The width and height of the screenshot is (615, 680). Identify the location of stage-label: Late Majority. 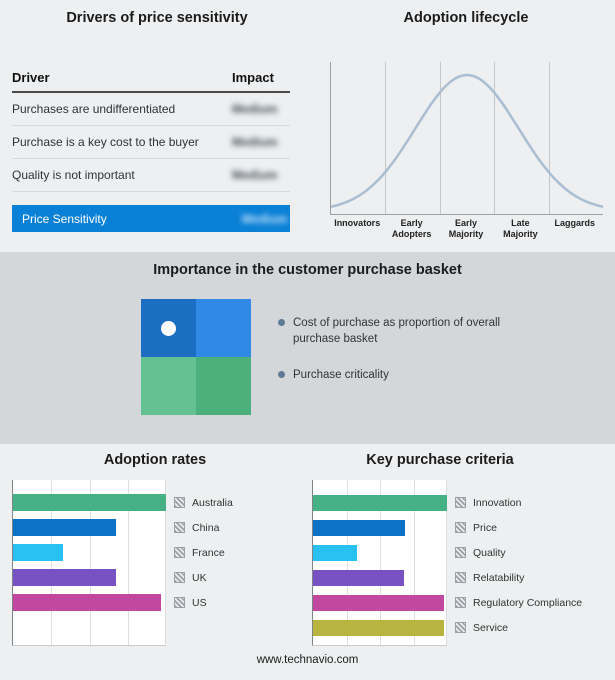
(520, 228).